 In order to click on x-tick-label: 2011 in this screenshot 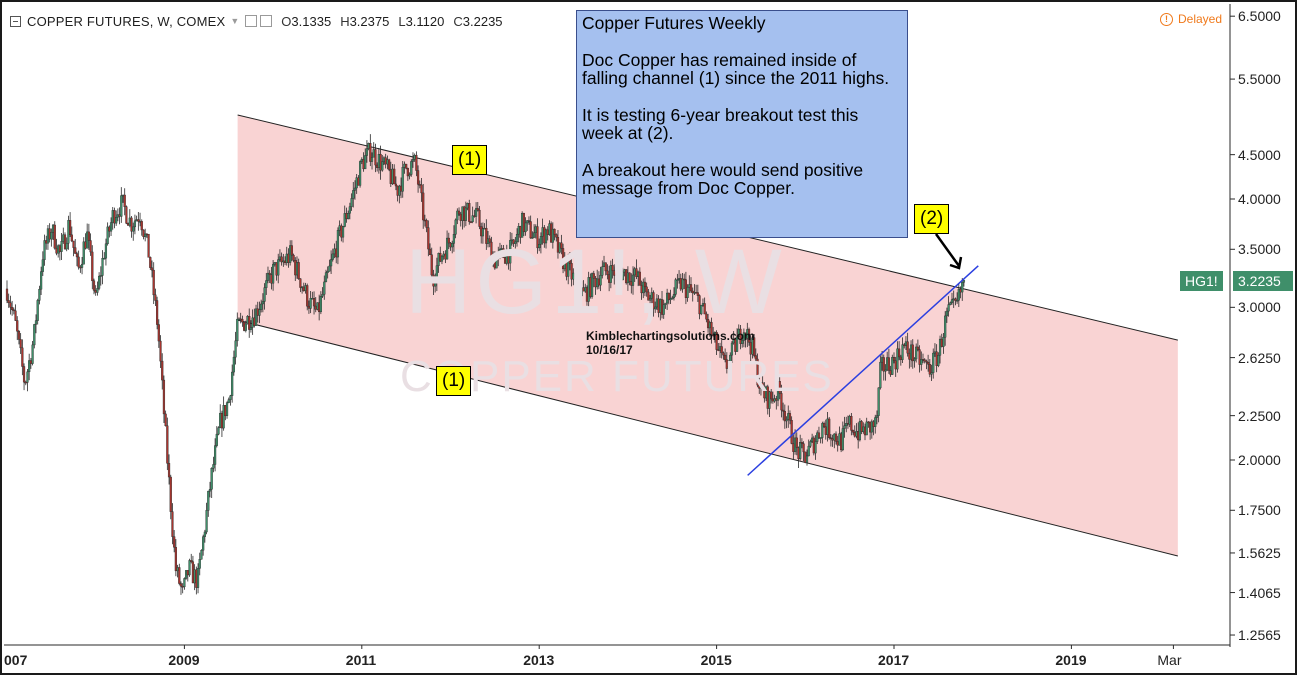, I will do `click(361, 660)`.